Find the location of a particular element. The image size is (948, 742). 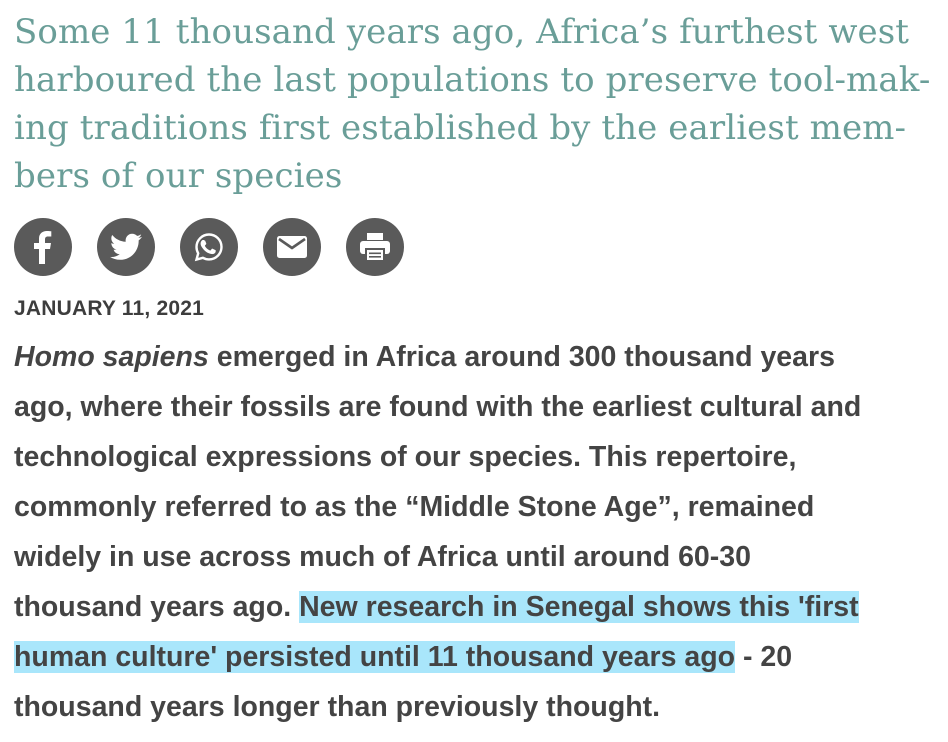

share-facebook-button is located at coordinates (43, 247).